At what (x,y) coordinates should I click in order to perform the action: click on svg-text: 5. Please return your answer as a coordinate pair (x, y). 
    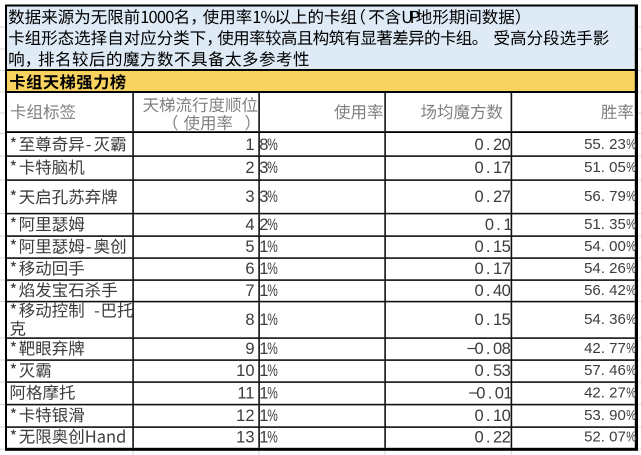
    Looking at the image, I should click on (249, 247).